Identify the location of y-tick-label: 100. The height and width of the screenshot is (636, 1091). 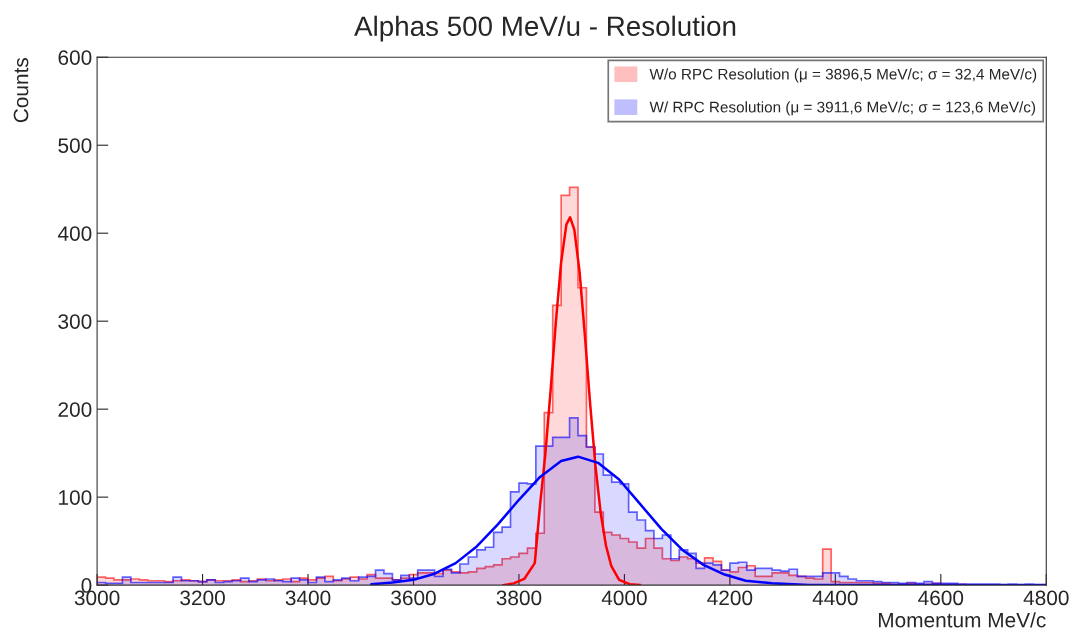
(75, 497).